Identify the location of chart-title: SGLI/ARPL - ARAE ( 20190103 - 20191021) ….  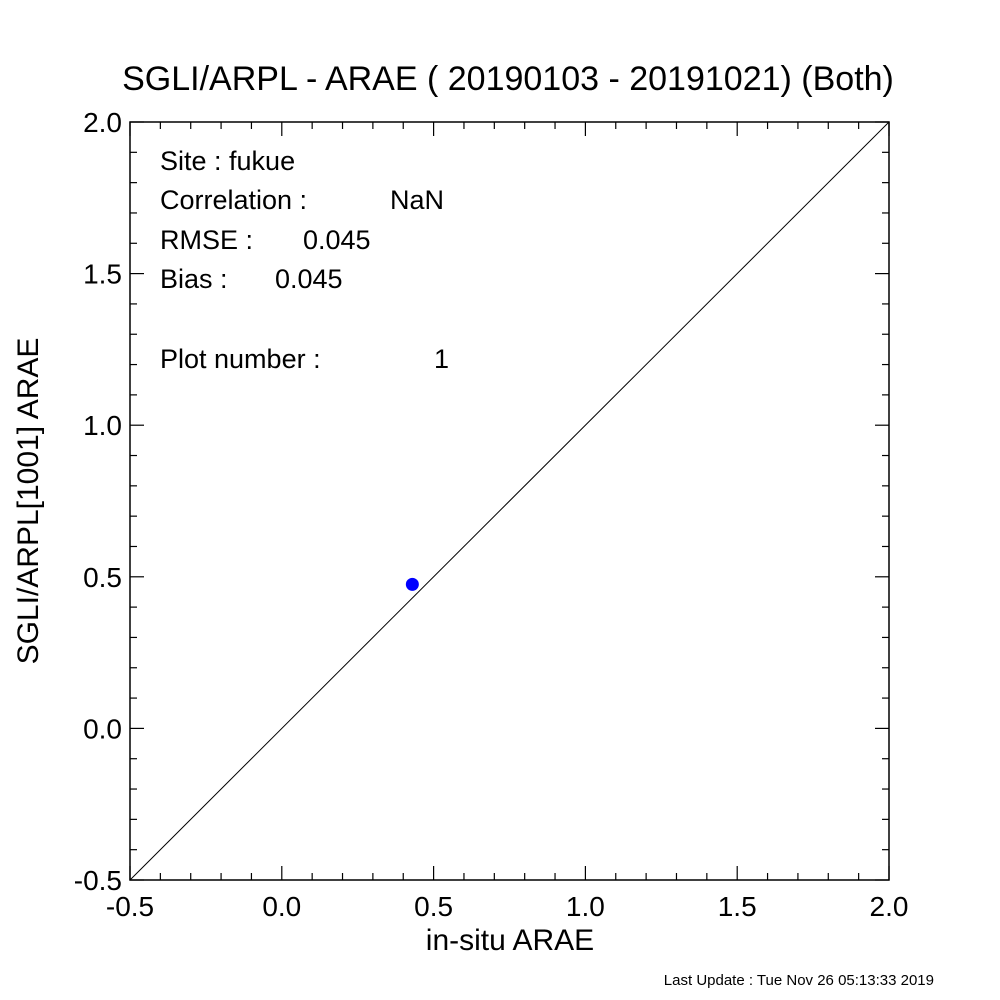
(508, 79).